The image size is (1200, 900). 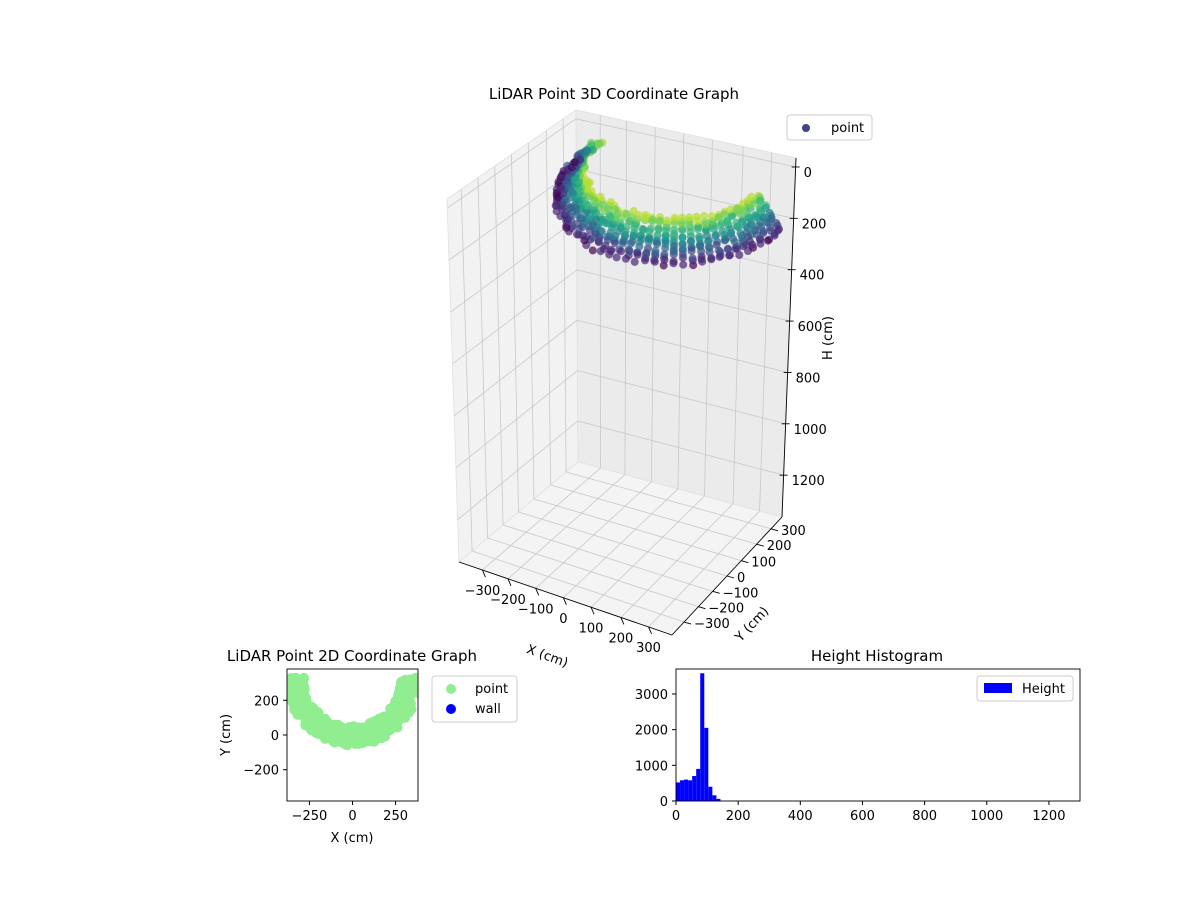 What do you see at coordinates (352, 711) in the screenshot?
I see `plot2d-points` at bounding box center [352, 711].